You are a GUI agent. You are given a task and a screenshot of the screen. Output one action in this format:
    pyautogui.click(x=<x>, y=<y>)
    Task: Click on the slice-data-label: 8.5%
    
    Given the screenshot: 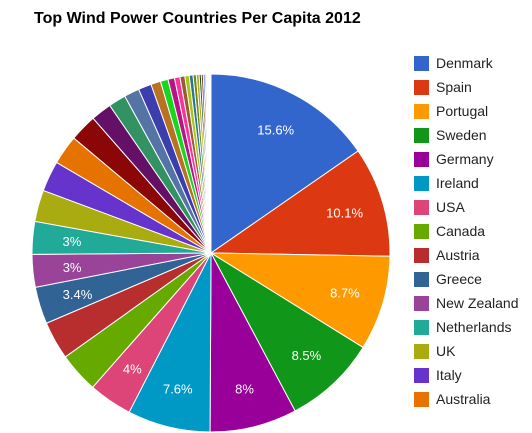 What is the action you would take?
    pyautogui.click(x=307, y=355)
    